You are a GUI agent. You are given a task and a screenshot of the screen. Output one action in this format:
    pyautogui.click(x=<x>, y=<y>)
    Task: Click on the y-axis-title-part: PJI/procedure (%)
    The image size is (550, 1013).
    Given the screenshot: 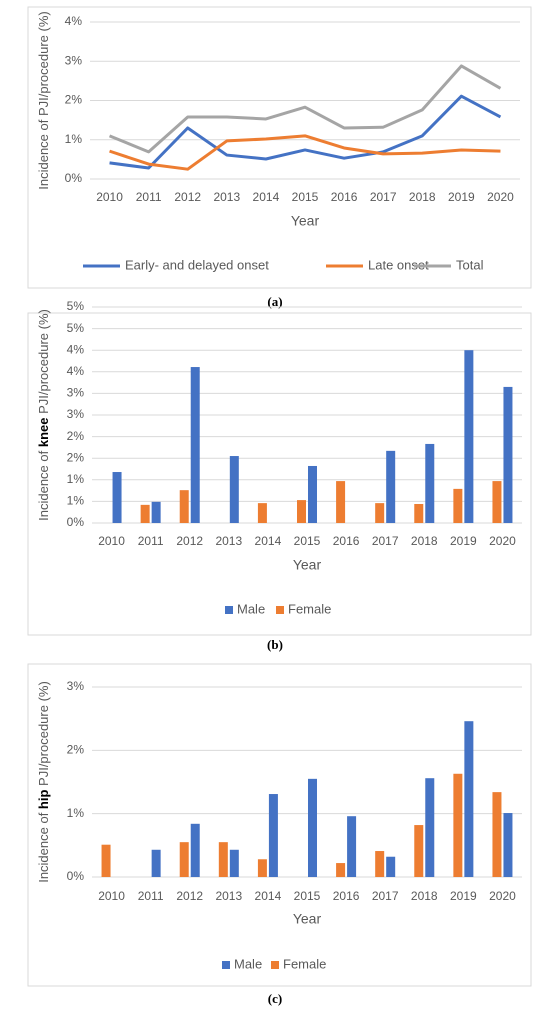 What is the action you would take?
    pyautogui.click(x=43, y=735)
    